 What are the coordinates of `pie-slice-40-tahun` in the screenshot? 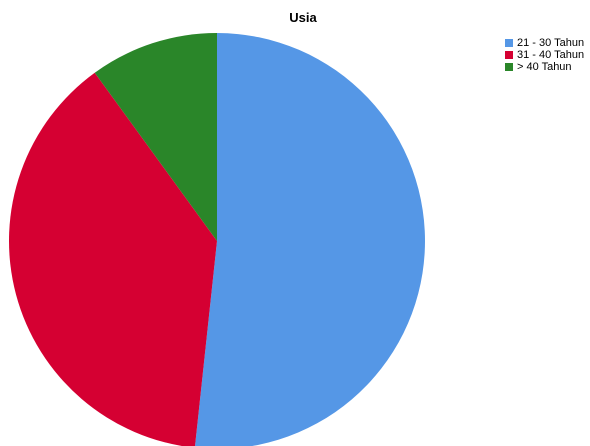 It's located at (155, 137).